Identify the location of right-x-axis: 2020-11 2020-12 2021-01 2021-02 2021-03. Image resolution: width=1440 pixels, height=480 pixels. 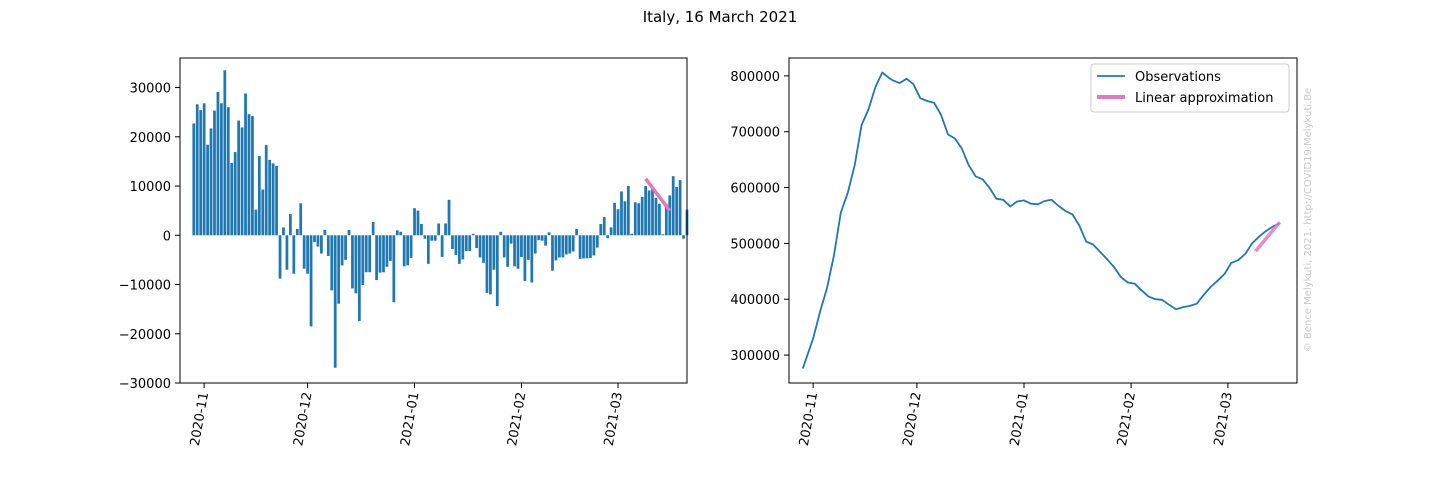
(1016, 415).